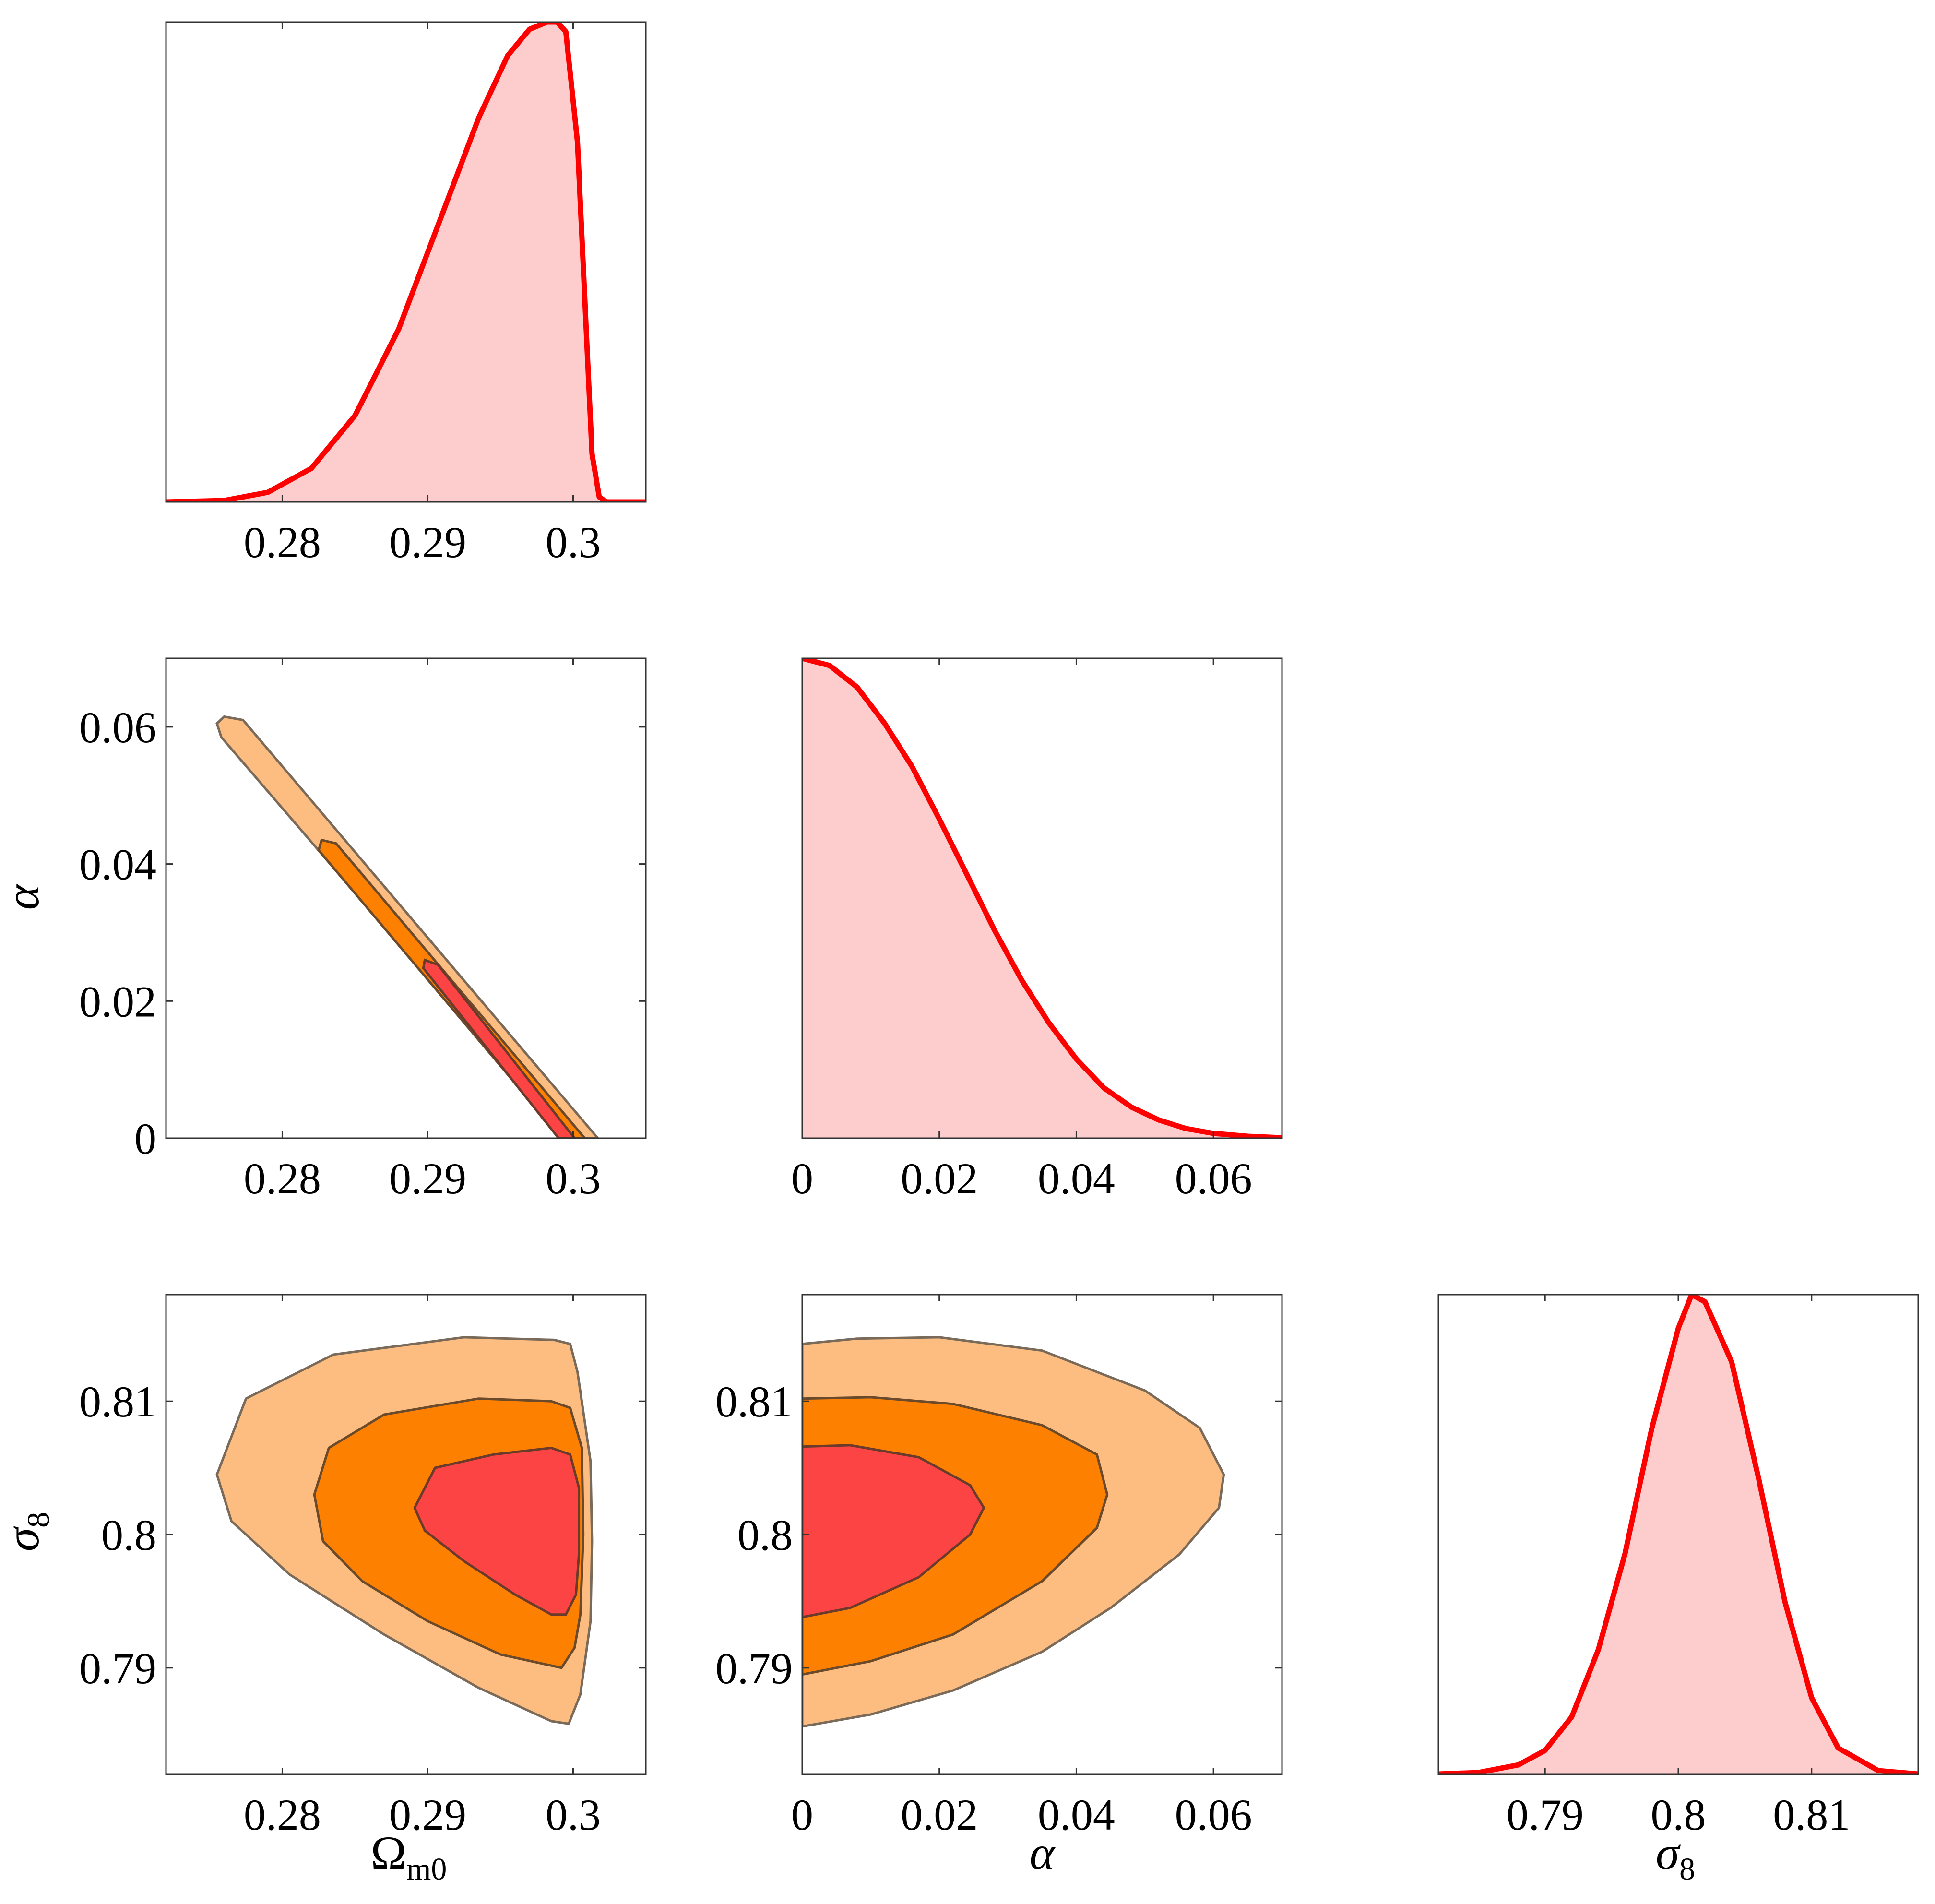  I want to click on marginal-fill-omega-m0, so click(406, 262).